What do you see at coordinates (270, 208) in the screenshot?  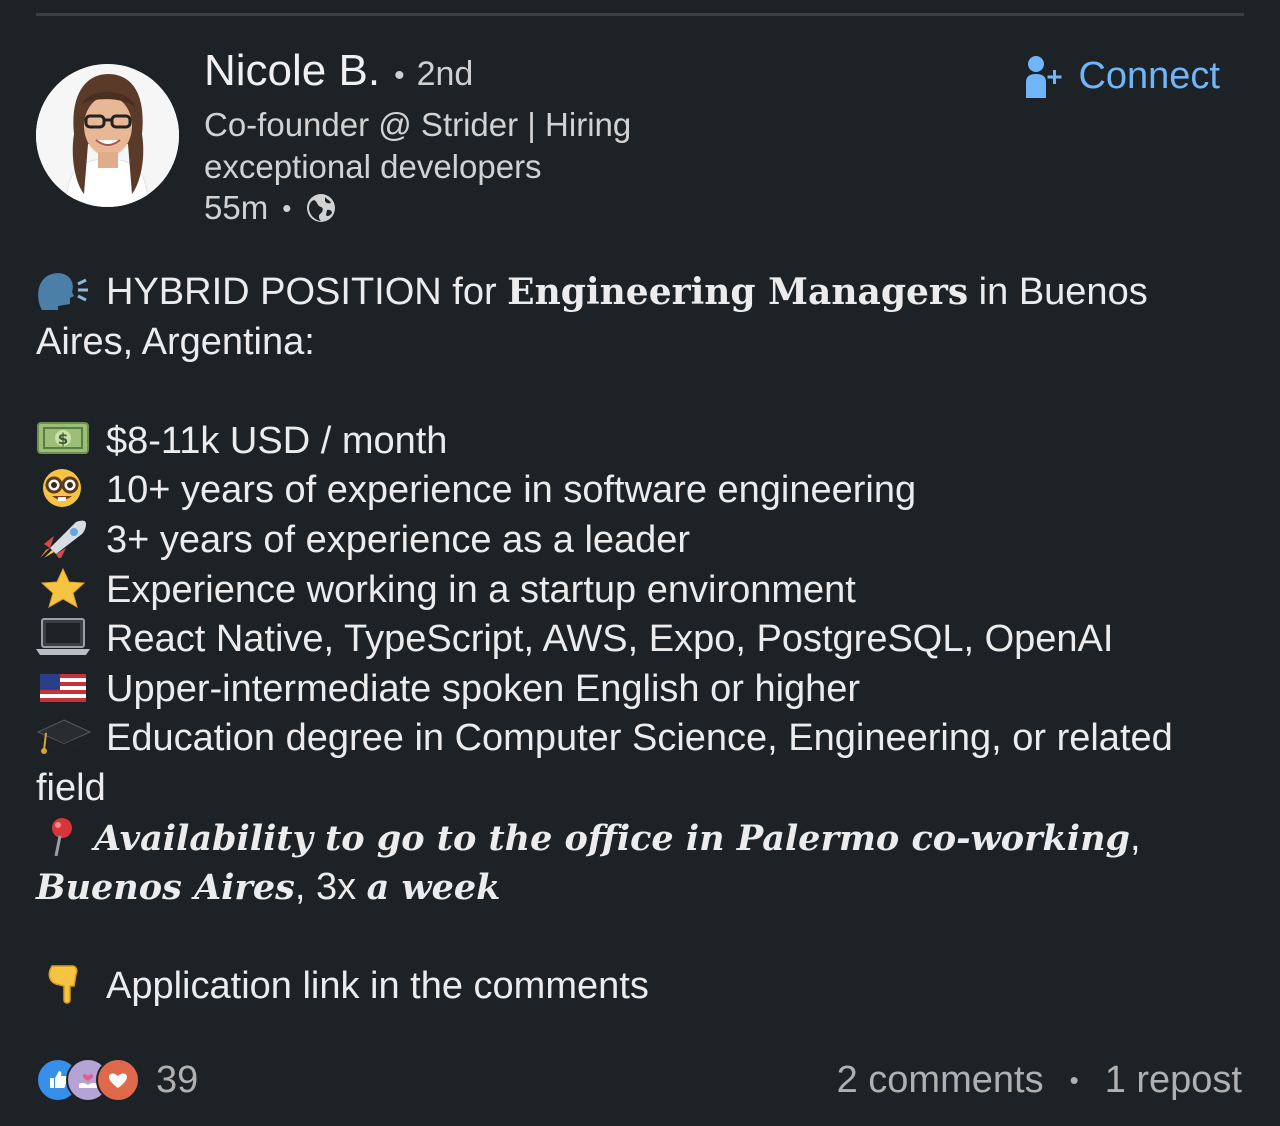 I see `post-meta: 55m •` at bounding box center [270, 208].